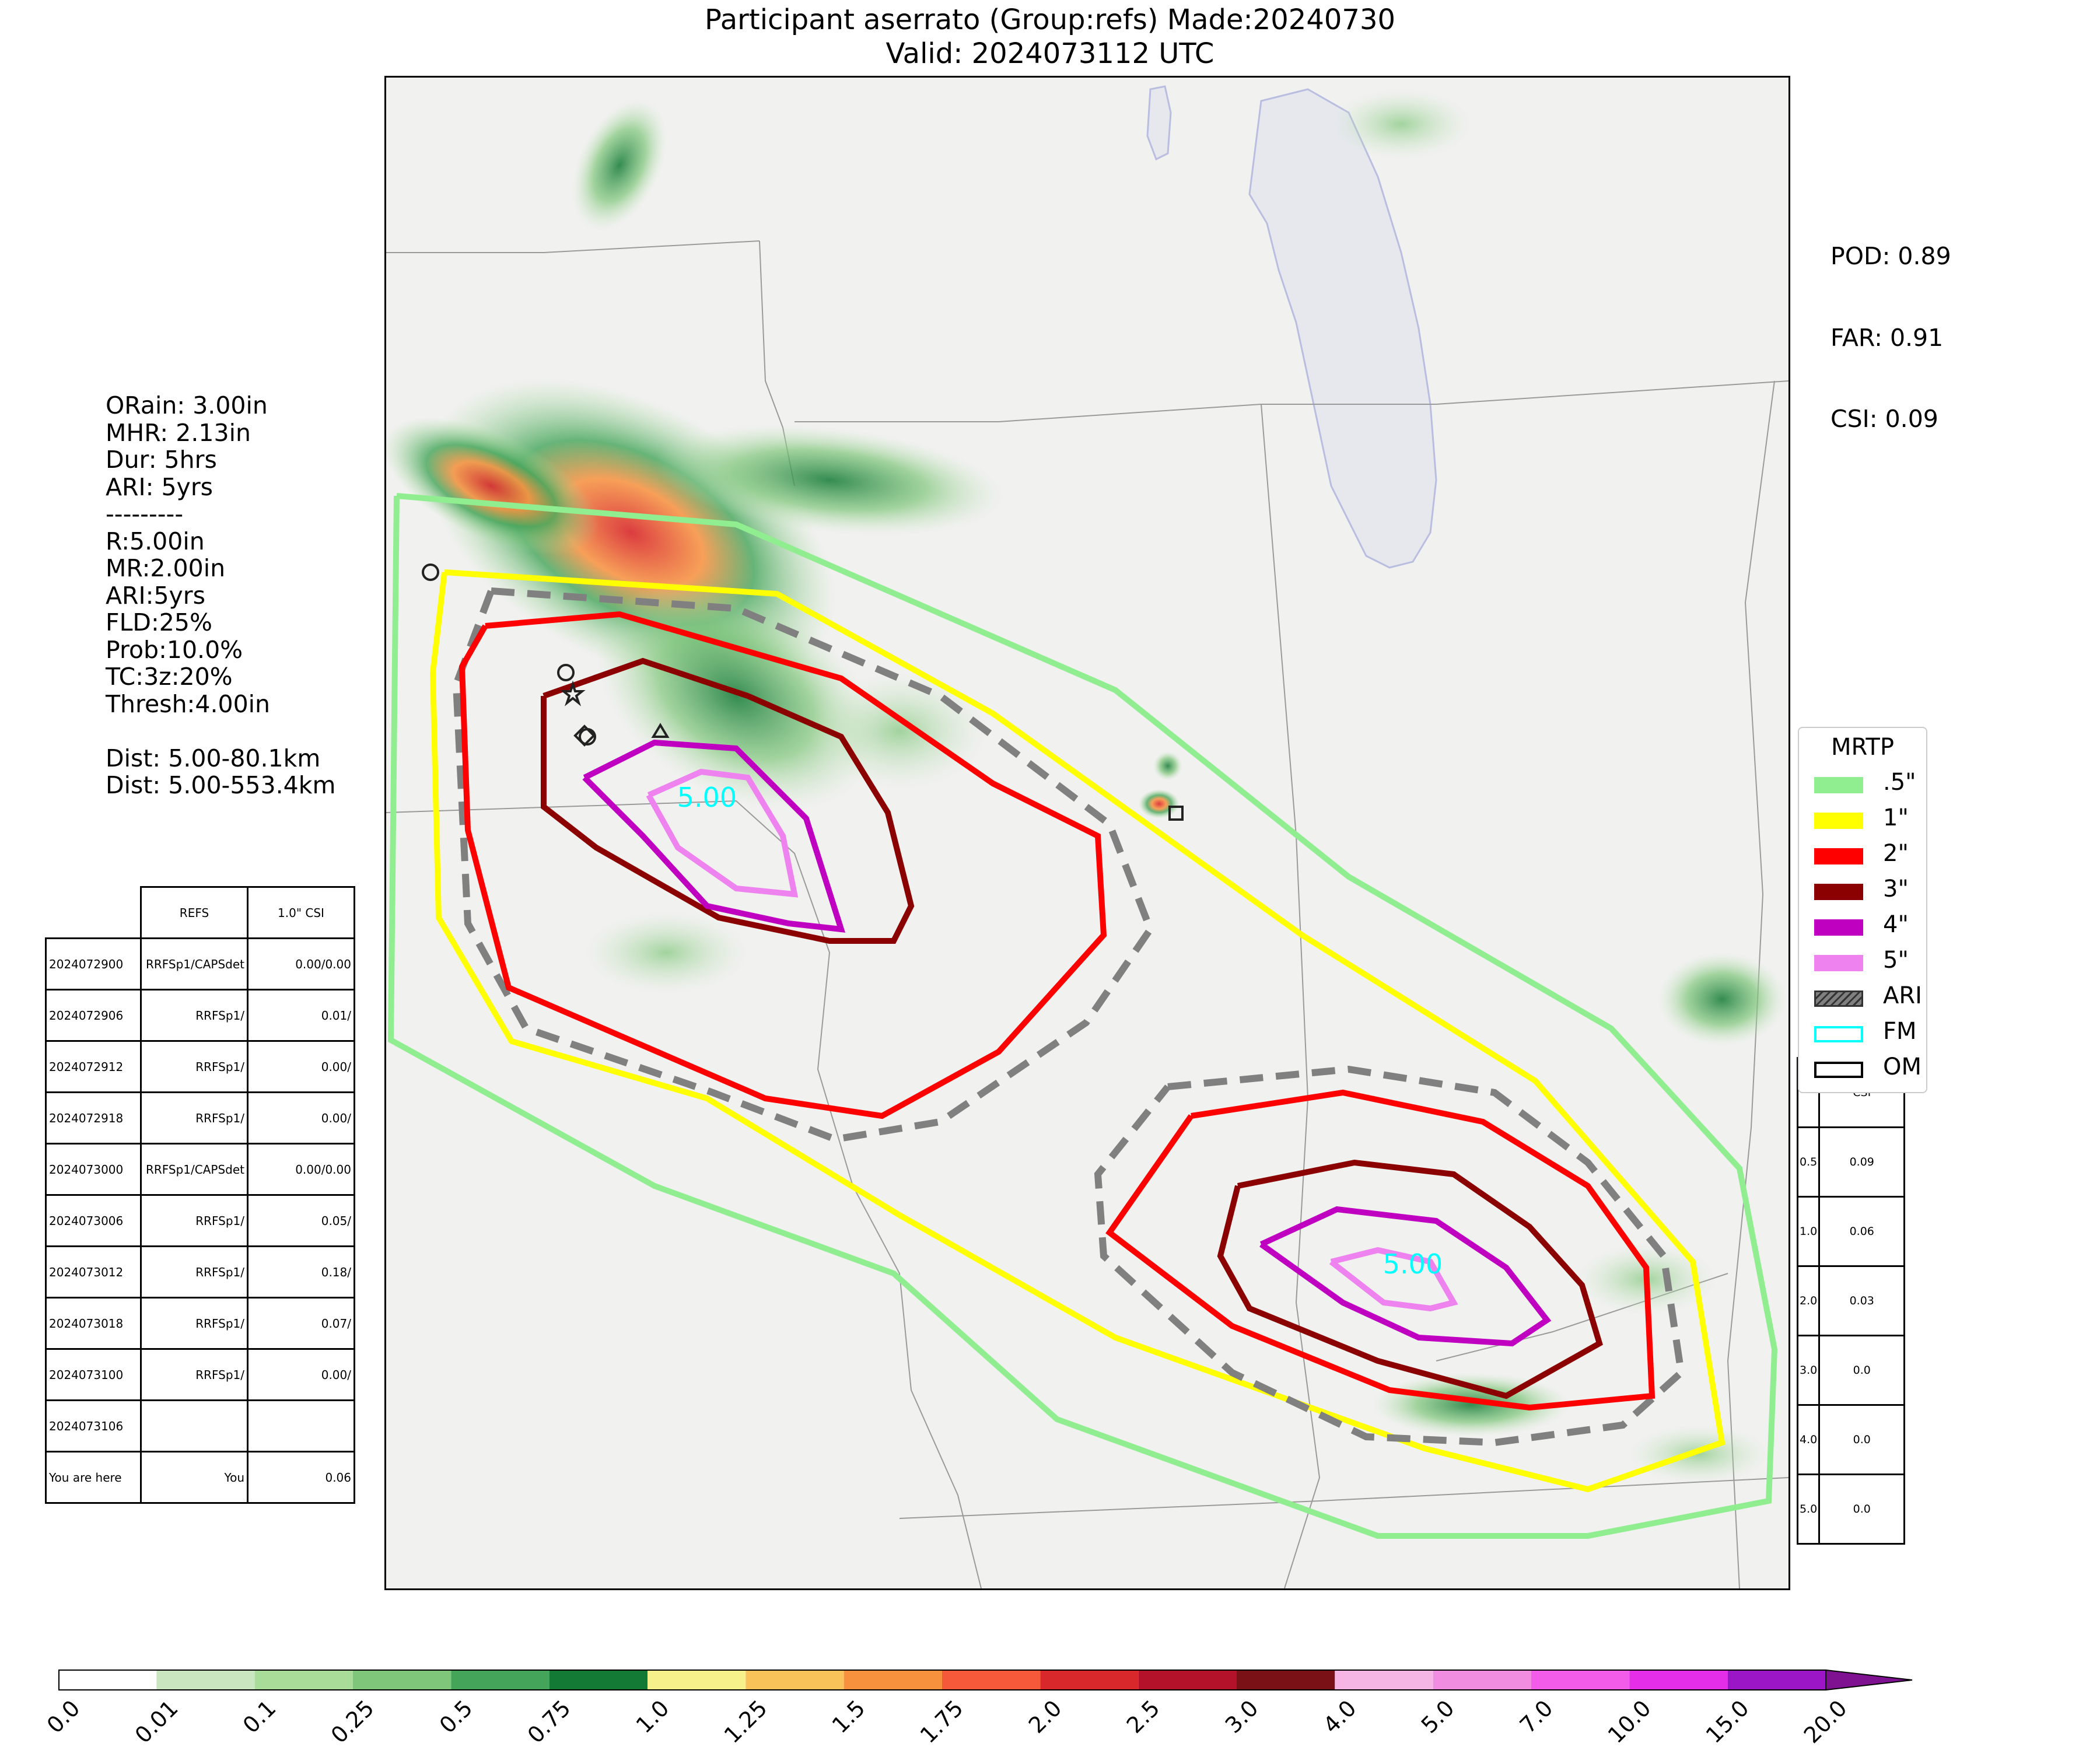 This screenshot has height=1750, width=2100. I want to click on colorbar-tick-label: 0.5, so click(456, 1716).